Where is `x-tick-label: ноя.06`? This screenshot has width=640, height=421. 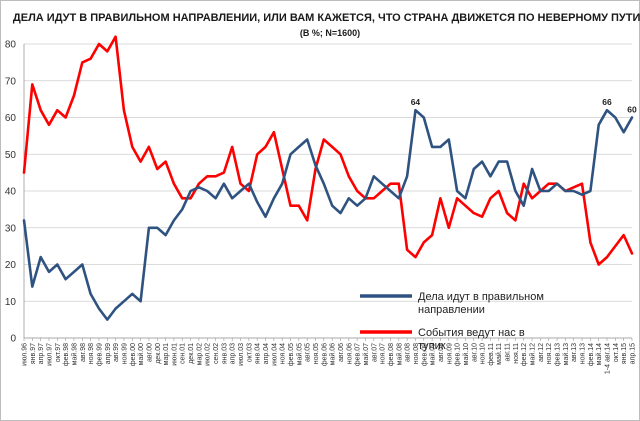
x-tick-label: ноя.06 is located at coordinates (349, 353).